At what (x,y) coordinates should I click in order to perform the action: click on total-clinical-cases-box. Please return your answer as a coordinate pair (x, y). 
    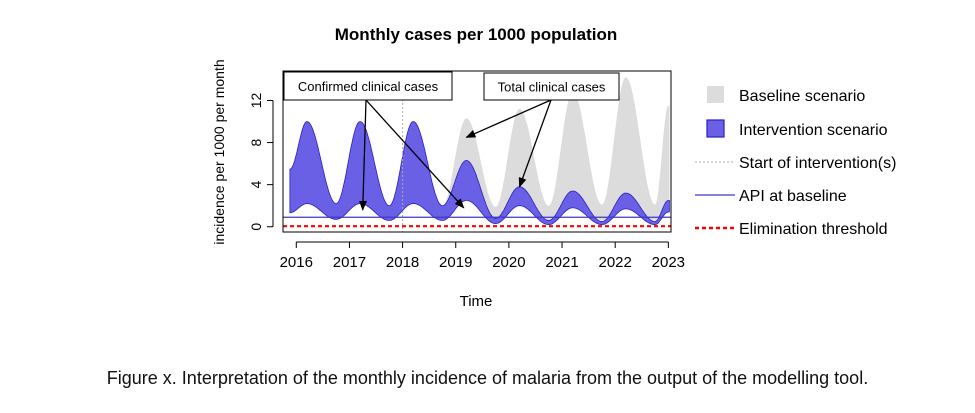
    Looking at the image, I should click on (551, 86).